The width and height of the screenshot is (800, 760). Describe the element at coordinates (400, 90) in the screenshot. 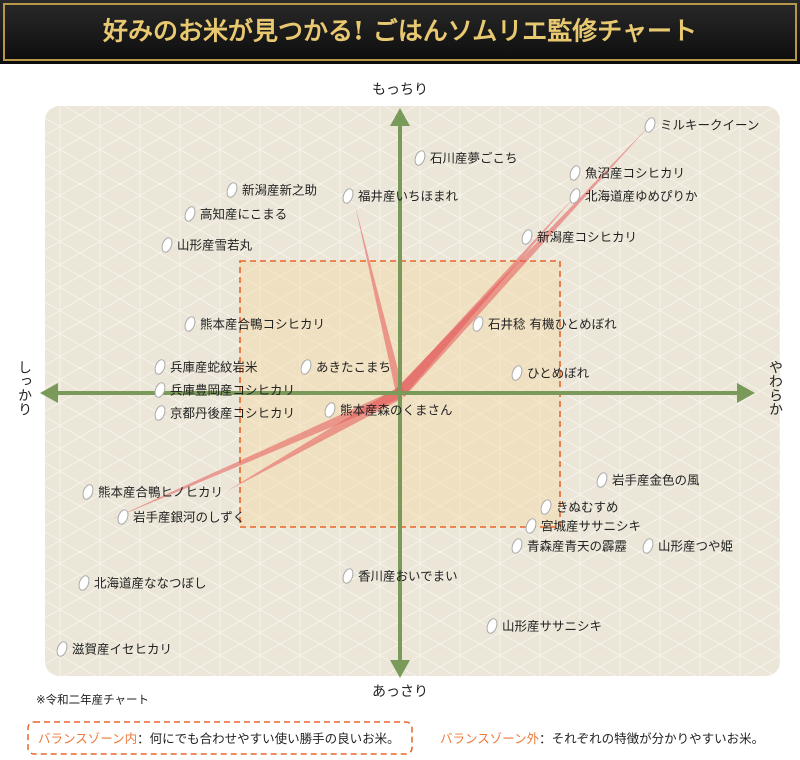

I see `axis-top: もっちり` at that location.